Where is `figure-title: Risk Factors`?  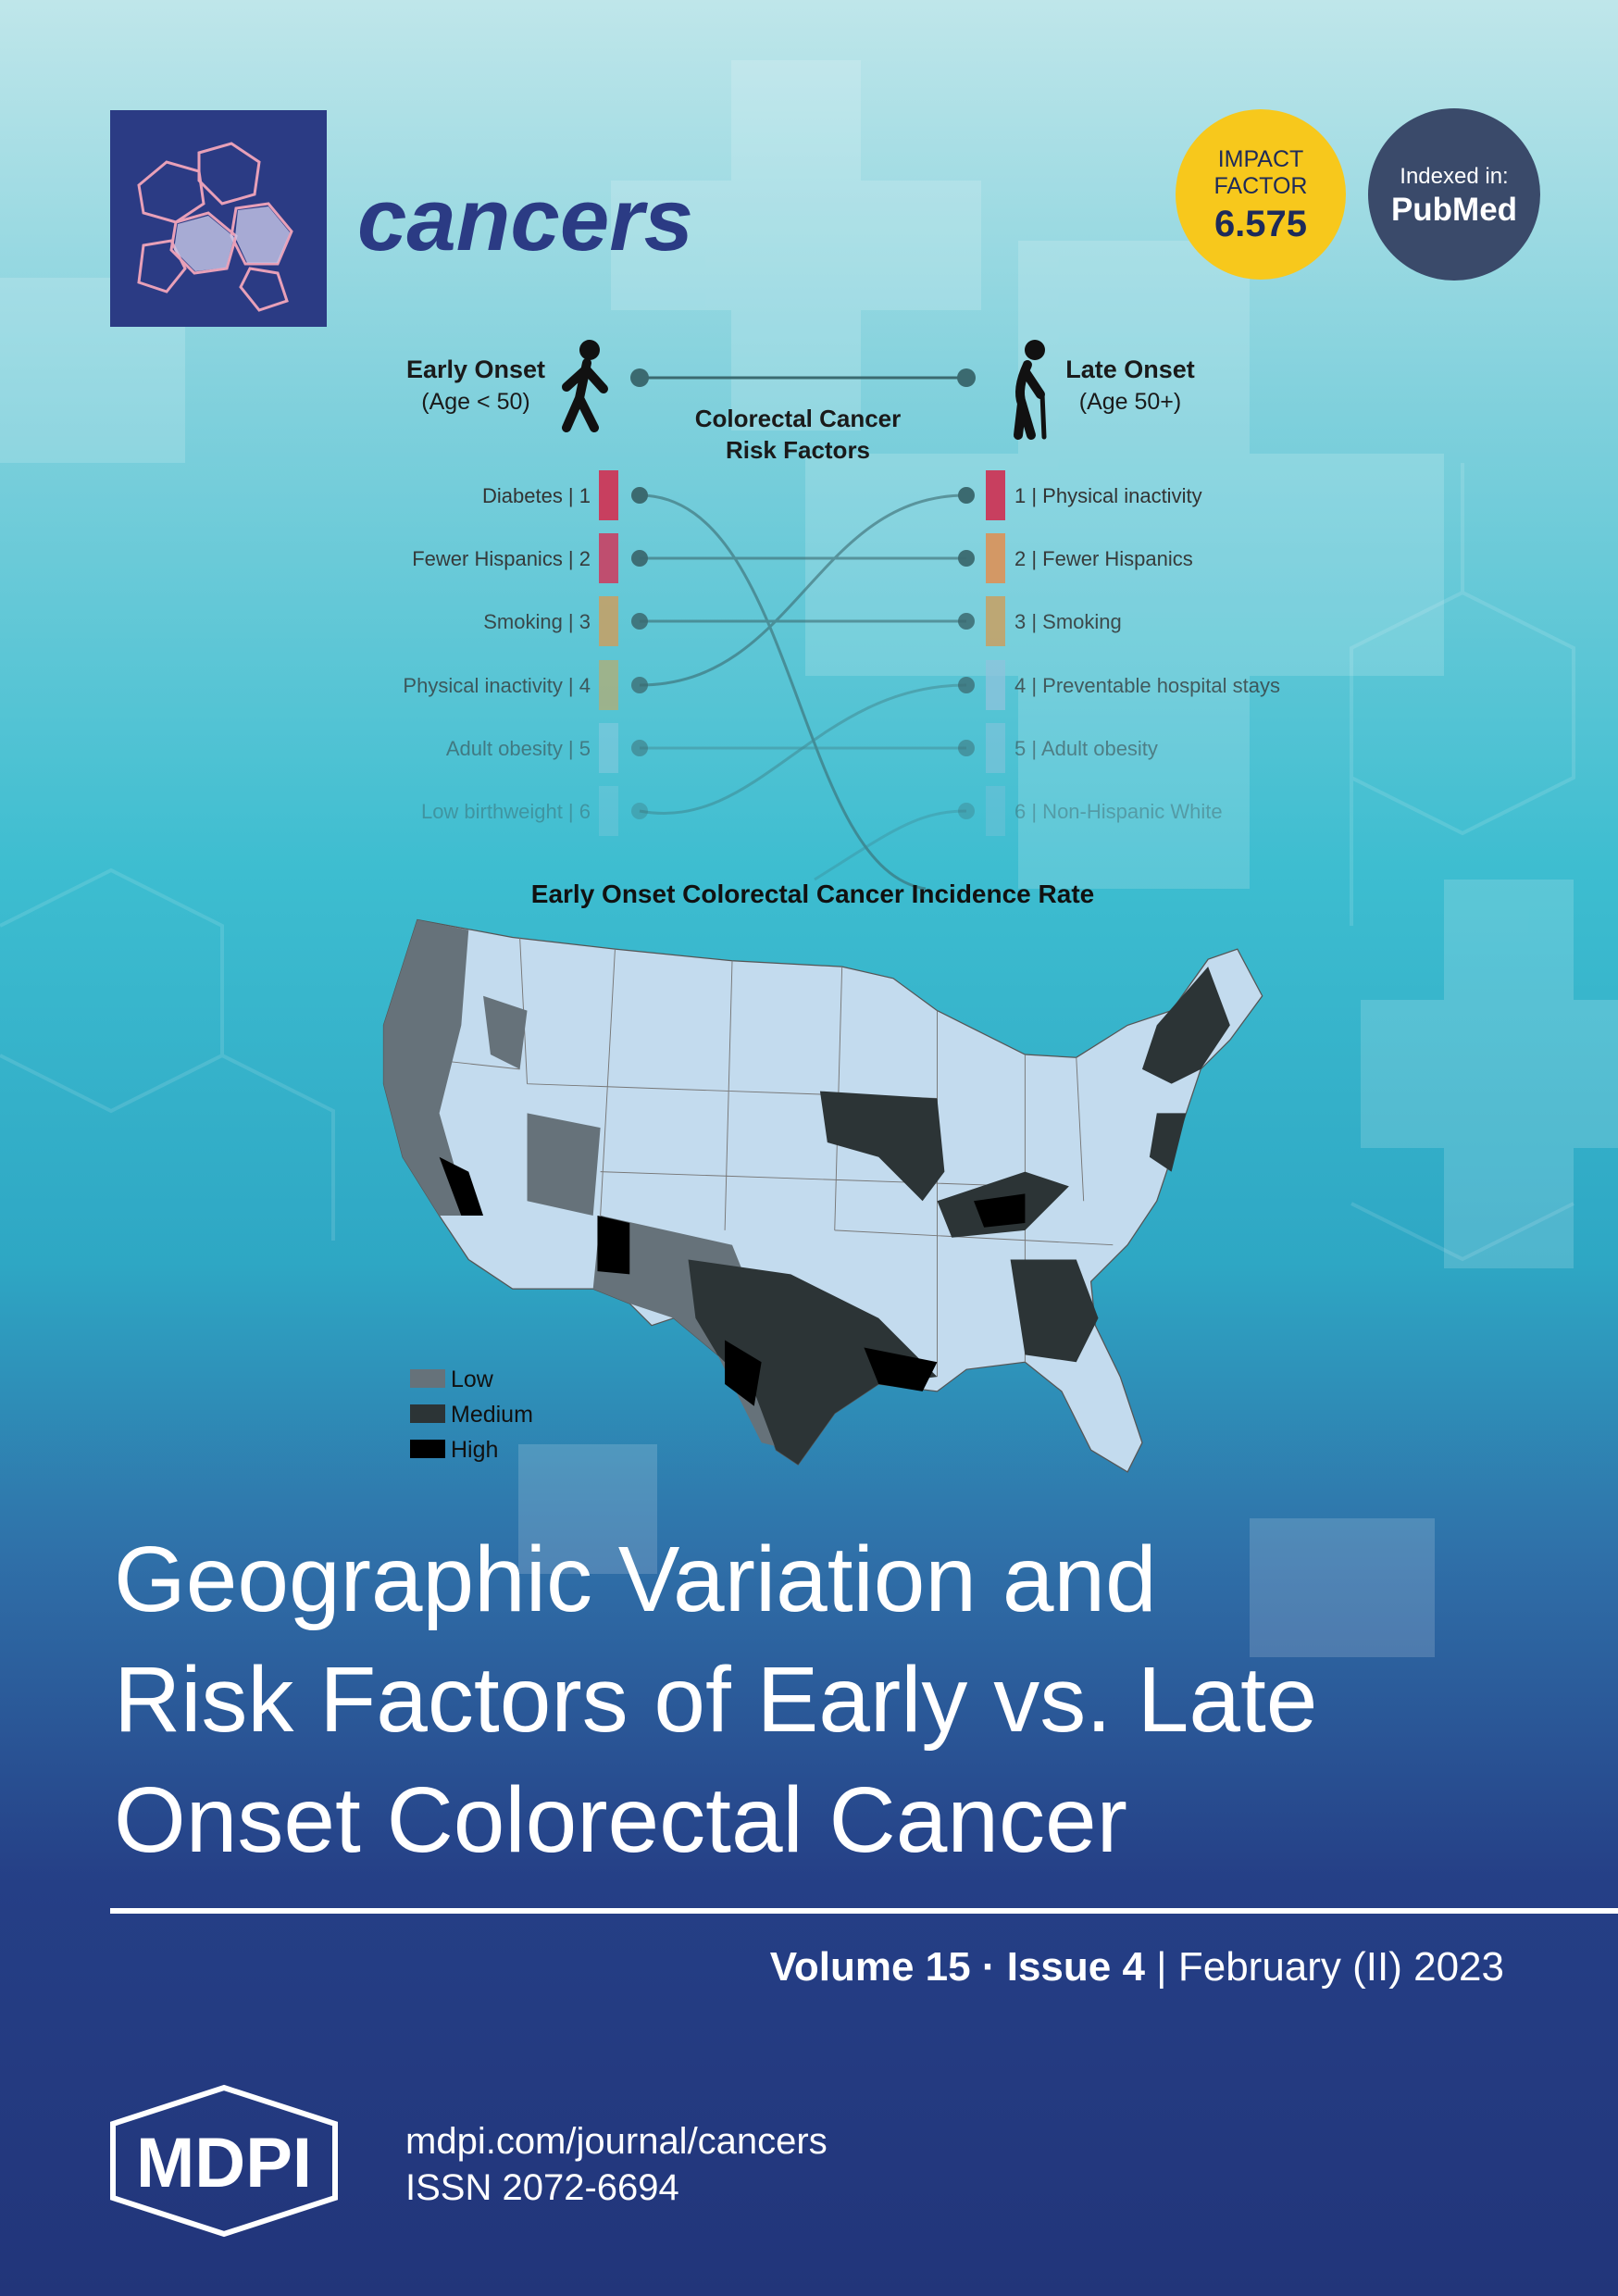
figure-title: Risk Factors is located at coordinates (798, 450).